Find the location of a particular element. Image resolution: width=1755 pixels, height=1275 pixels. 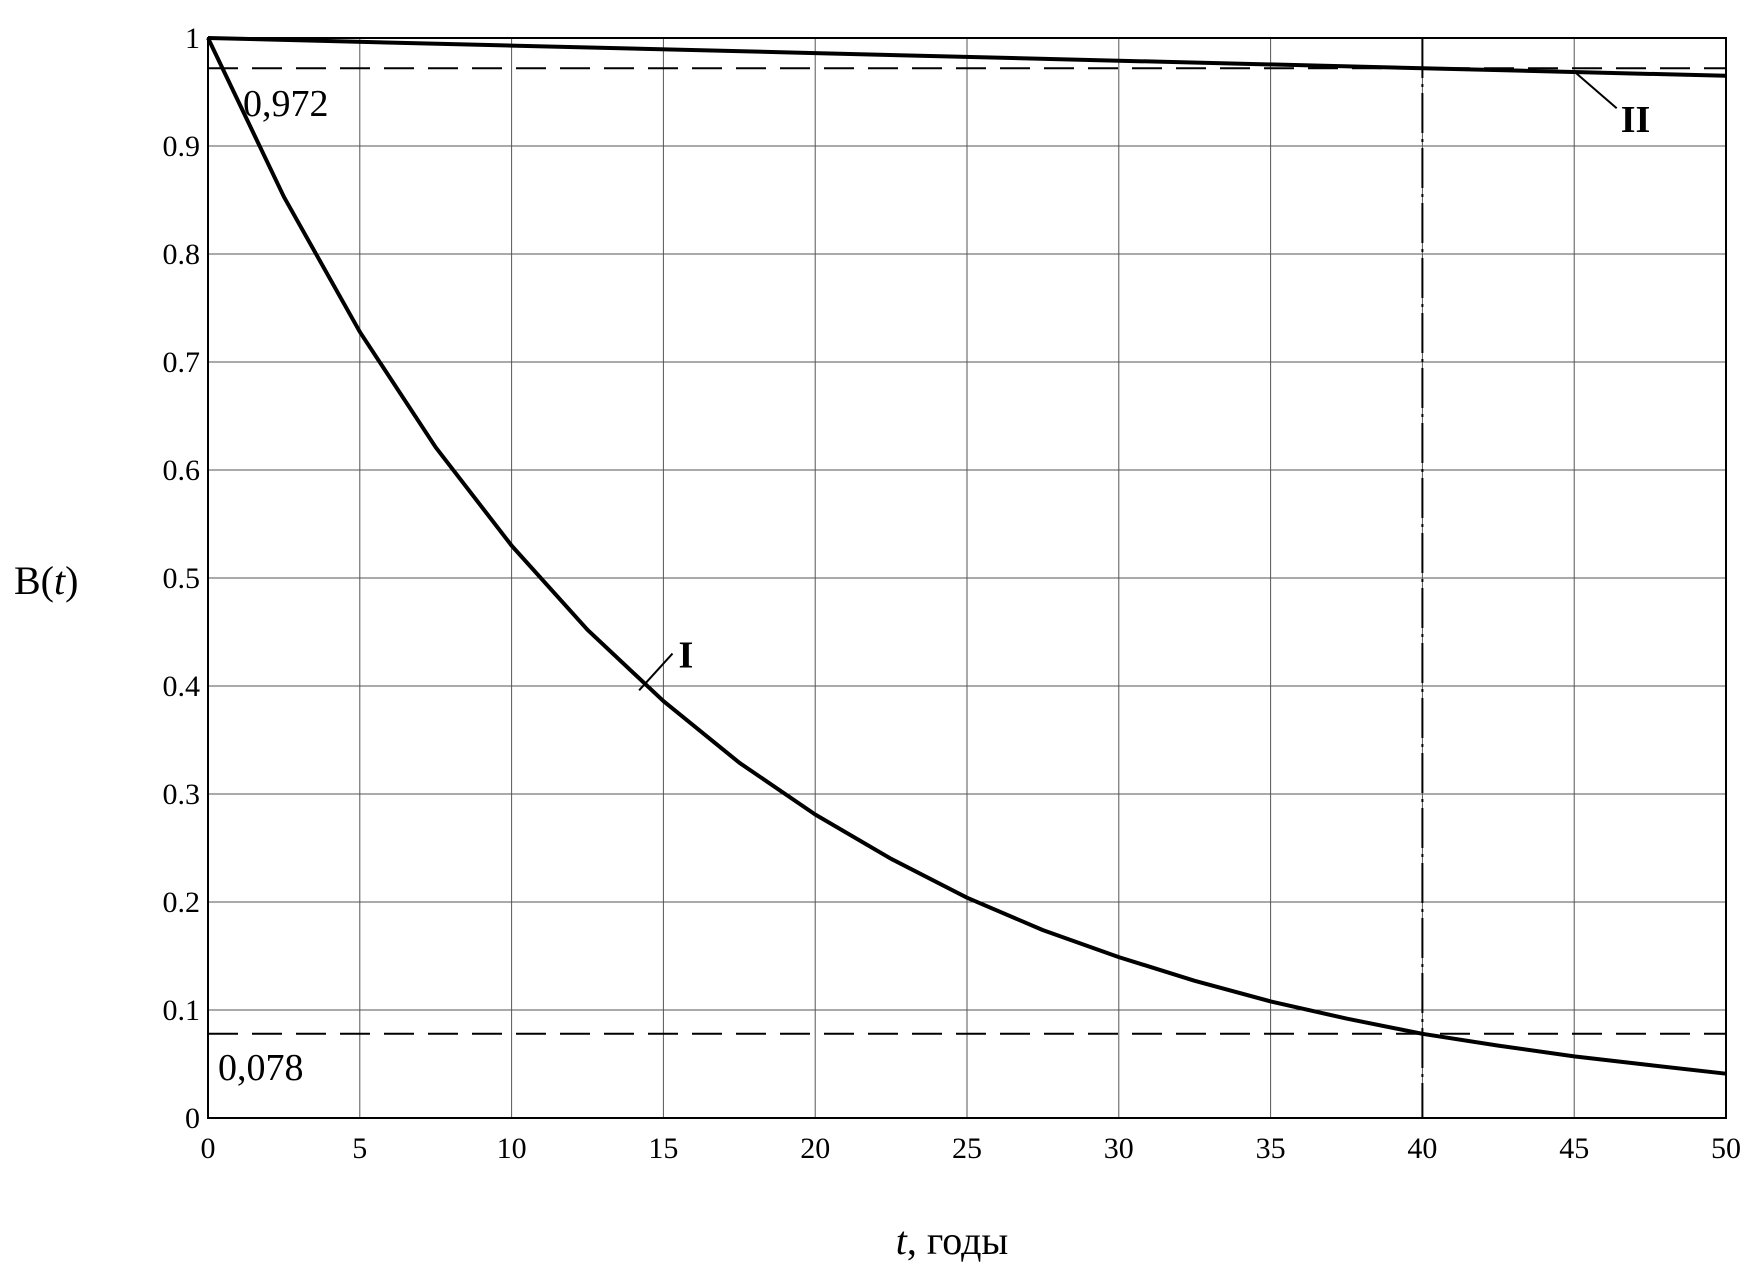

x-tick-label: 15 is located at coordinates (663, 1148).